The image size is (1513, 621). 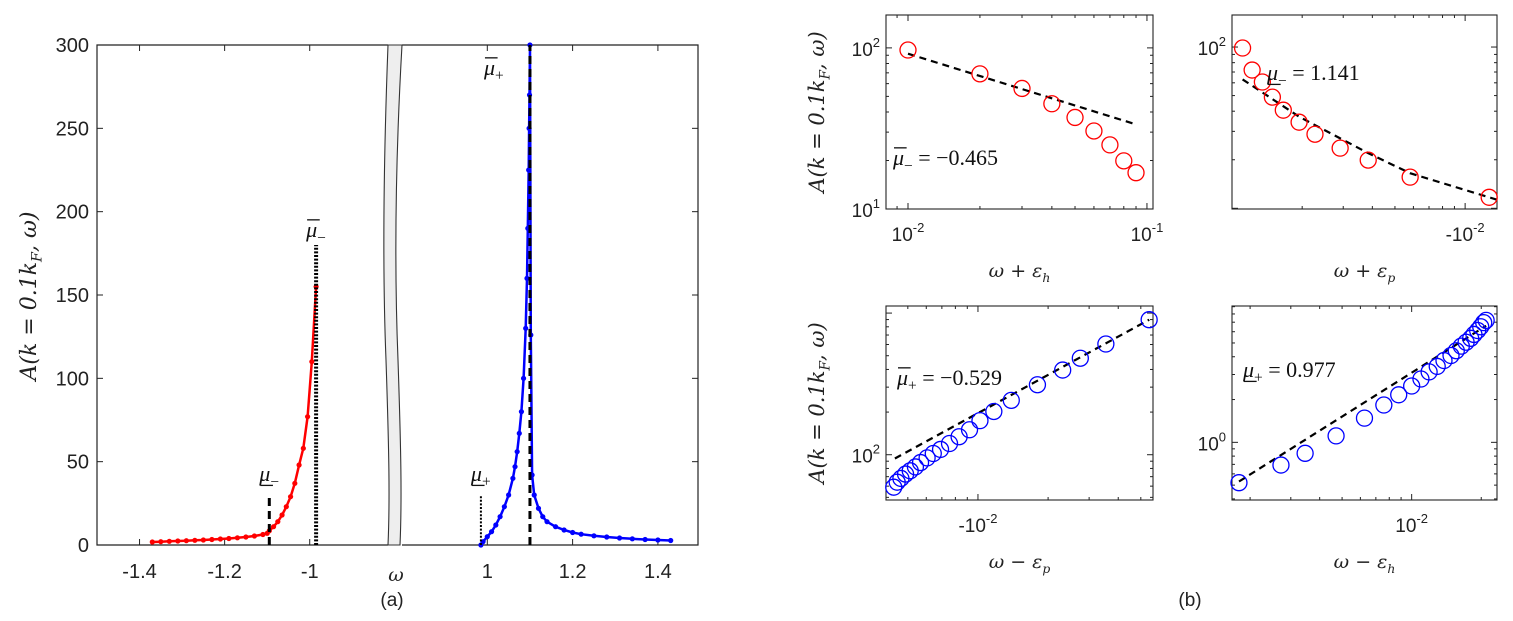 What do you see at coordinates (1046, 278) in the screenshot?
I see `x-axis-label-sub: h` at bounding box center [1046, 278].